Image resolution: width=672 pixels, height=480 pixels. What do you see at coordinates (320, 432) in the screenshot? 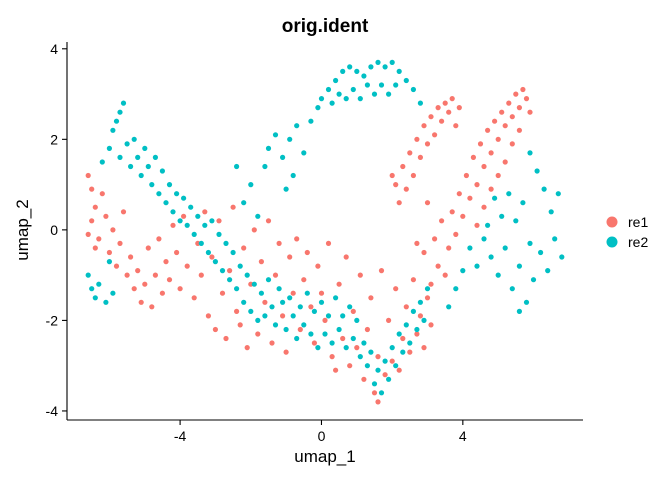
I see `x-ticks: -4 0 4` at bounding box center [320, 432].